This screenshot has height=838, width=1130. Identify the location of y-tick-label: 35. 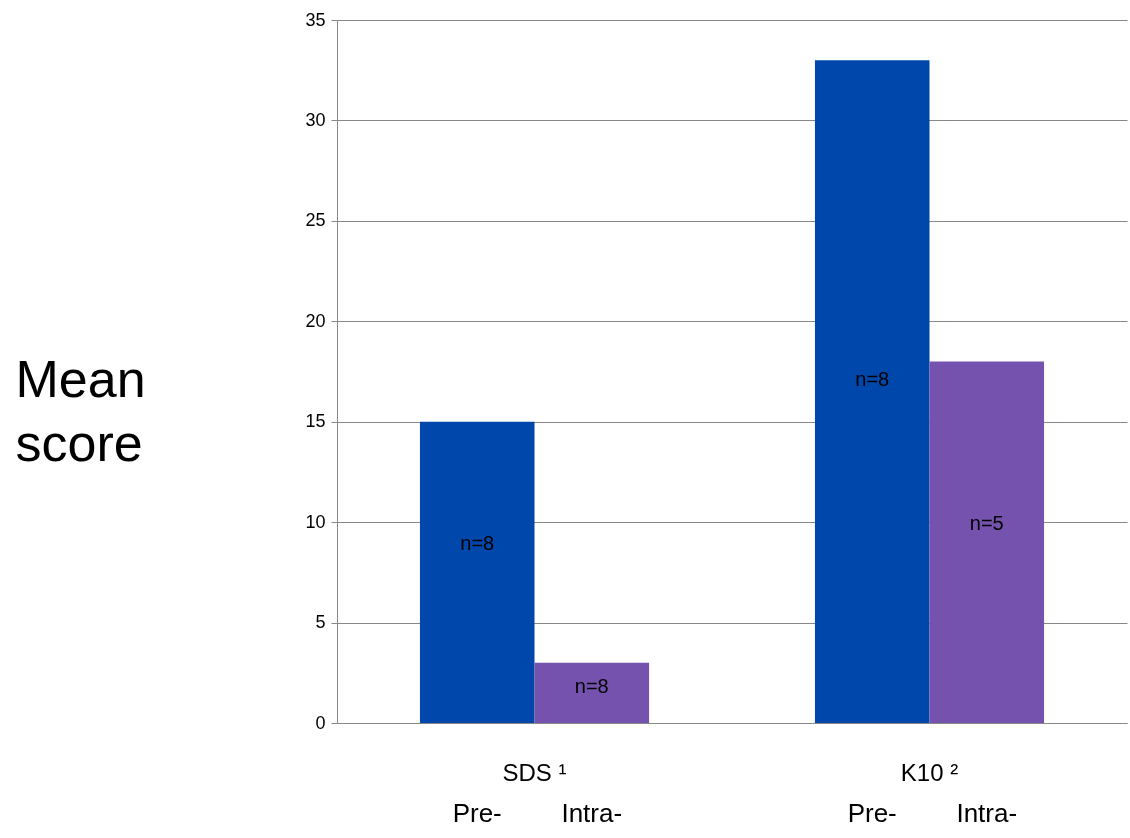
(315, 19).